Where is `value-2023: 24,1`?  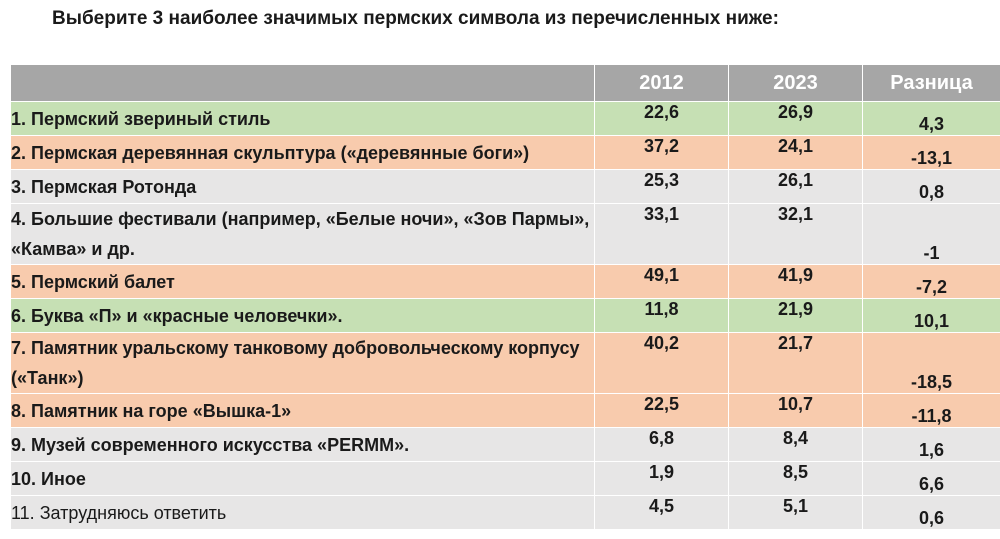 value-2023: 24,1 is located at coordinates (795, 152).